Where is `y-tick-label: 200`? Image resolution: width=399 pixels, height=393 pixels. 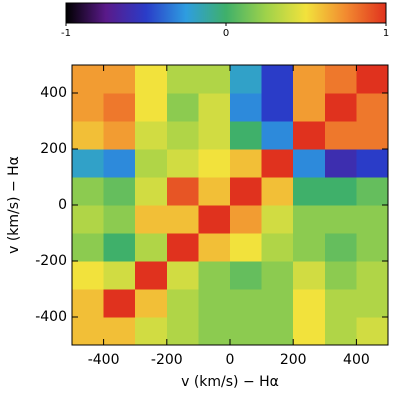 y-tick-label: 200 is located at coordinates (53, 149).